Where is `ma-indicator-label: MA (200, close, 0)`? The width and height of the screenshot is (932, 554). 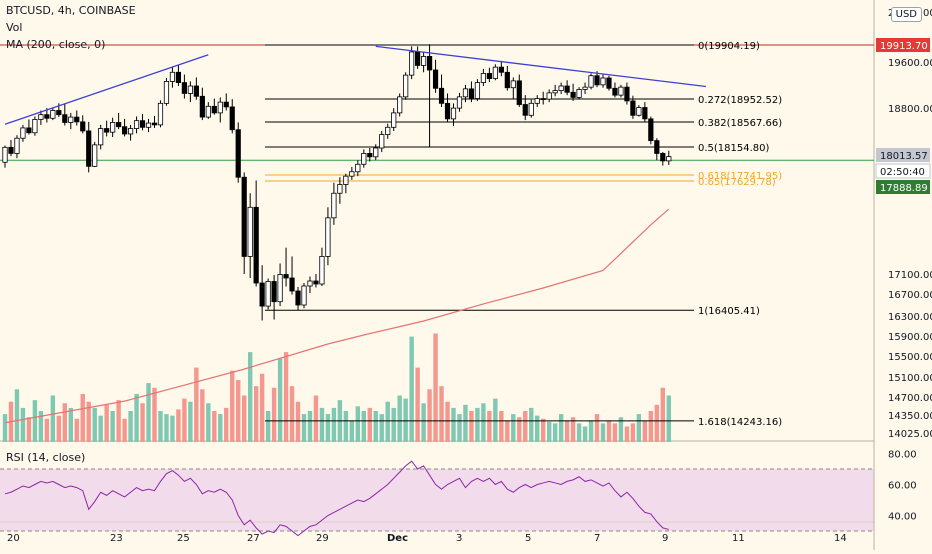
ma-indicator-label: MA (200, close, 0) is located at coordinates (56, 44).